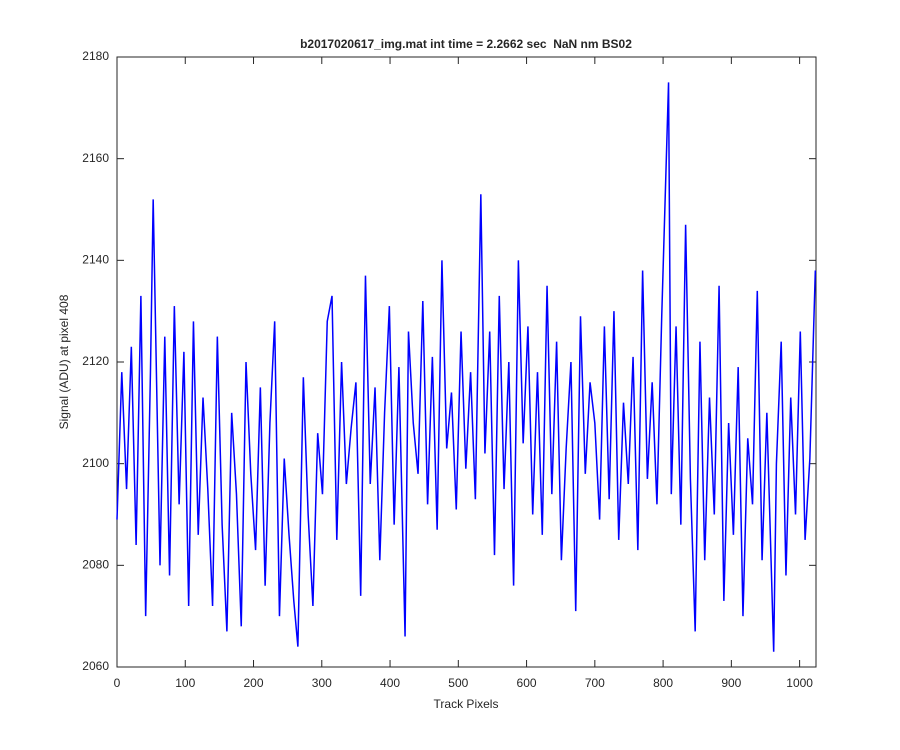 The height and width of the screenshot is (750, 900). Describe the element at coordinates (95, 158) in the screenshot. I see `y-tick-label: 2160` at that location.